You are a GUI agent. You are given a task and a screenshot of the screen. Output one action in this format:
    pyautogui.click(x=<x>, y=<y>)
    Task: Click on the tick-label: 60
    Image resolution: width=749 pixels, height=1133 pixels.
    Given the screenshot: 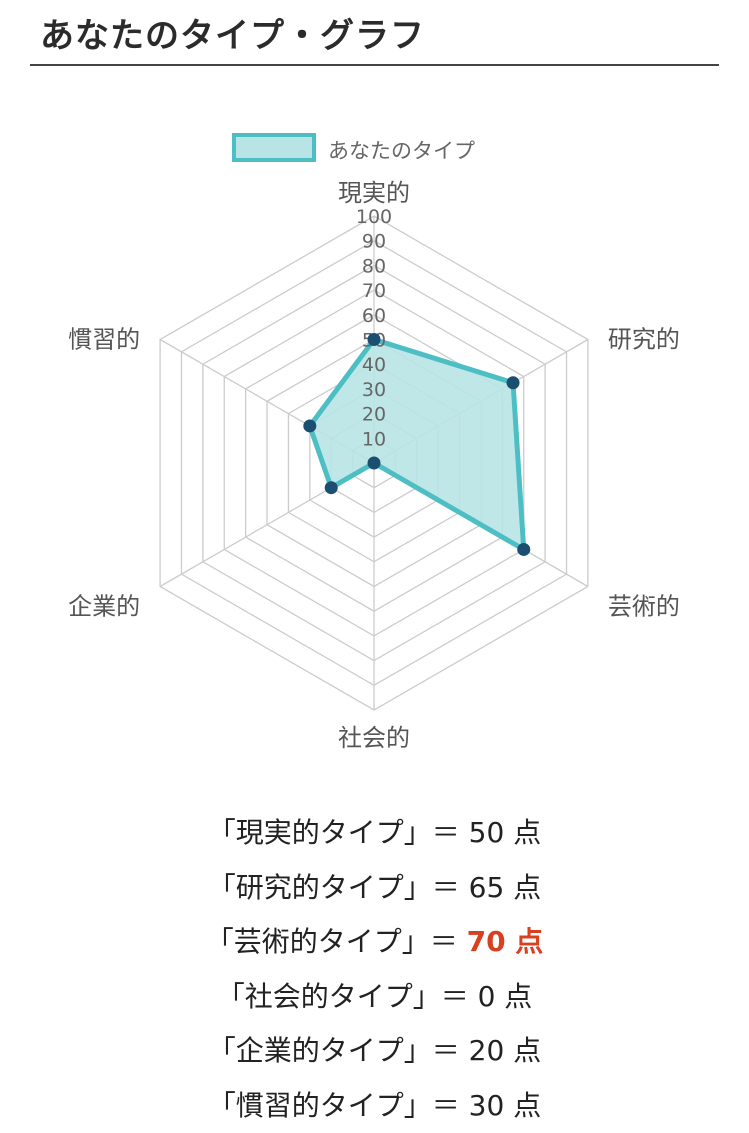 What is the action you would take?
    pyautogui.click(x=374, y=316)
    